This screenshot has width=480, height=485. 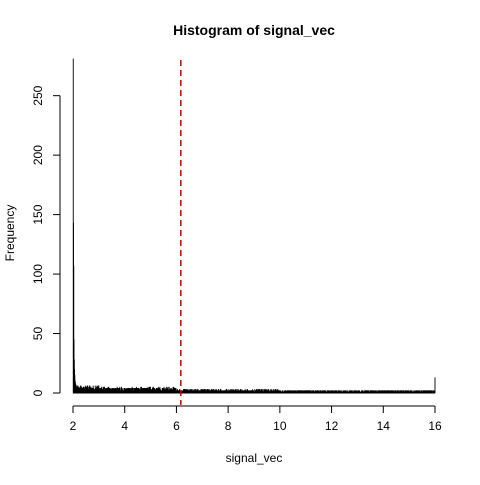 What do you see at coordinates (435, 426) in the screenshot?
I see `x-tick-label: 16` at bounding box center [435, 426].